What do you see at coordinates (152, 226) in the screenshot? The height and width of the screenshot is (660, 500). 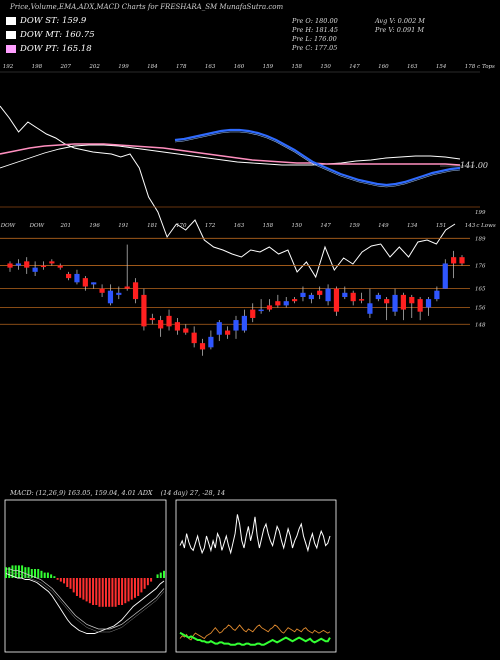 I see `bottom-tick-label: 181` at bounding box center [152, 226].